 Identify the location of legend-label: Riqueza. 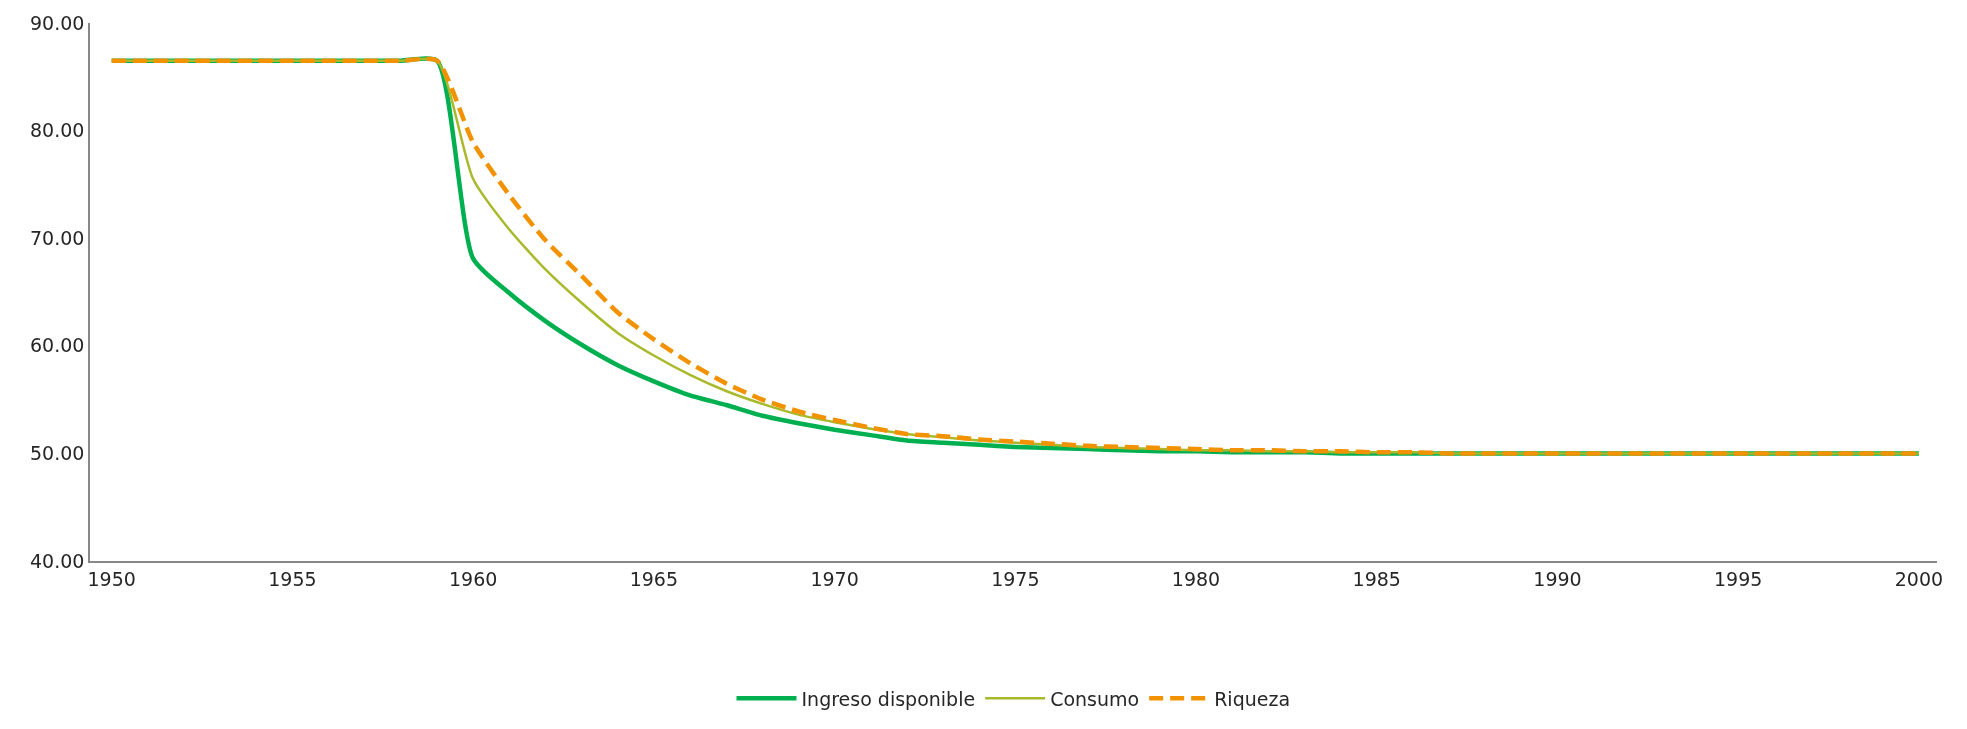
(1252, 698).